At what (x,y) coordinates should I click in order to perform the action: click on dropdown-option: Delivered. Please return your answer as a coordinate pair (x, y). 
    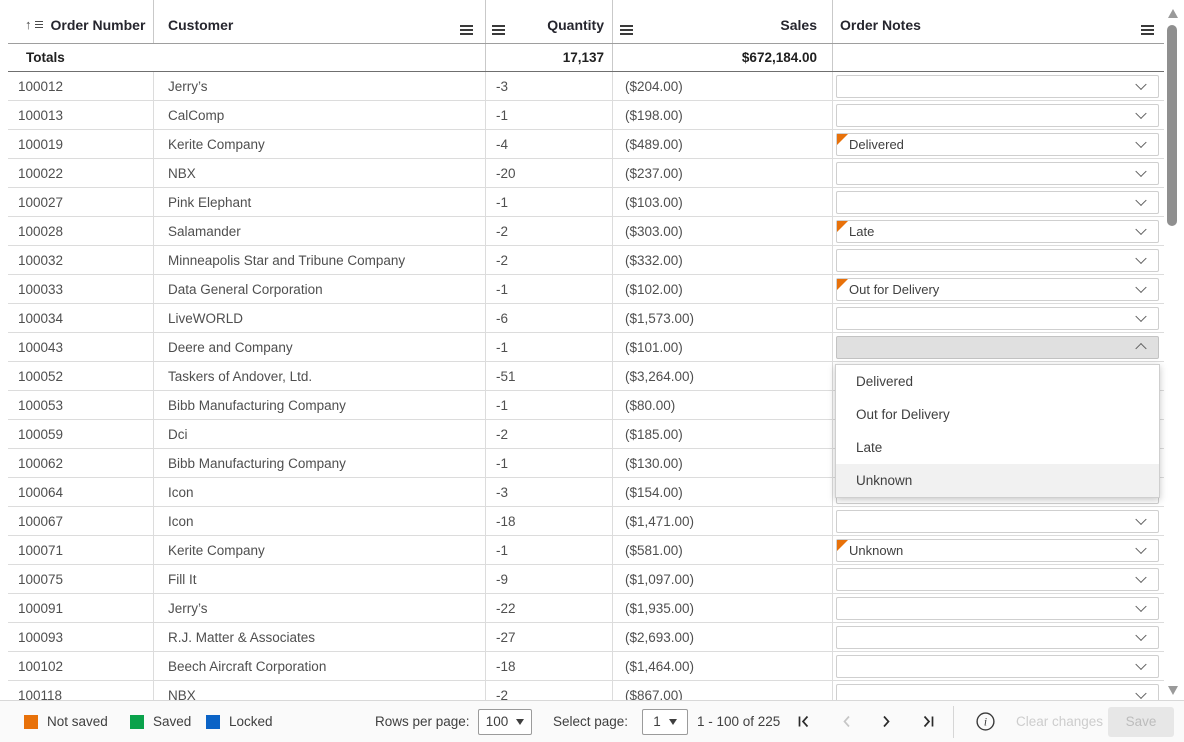
    Looking at the image, I should click on (997, 381).